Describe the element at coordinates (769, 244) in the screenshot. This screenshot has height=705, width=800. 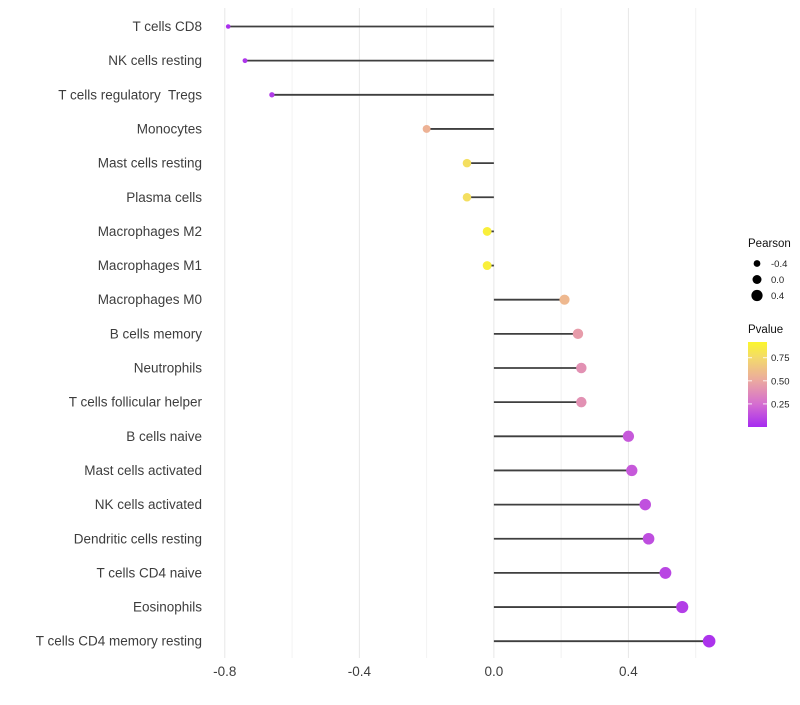
I see `legend-size-title: Pearson` at that location.